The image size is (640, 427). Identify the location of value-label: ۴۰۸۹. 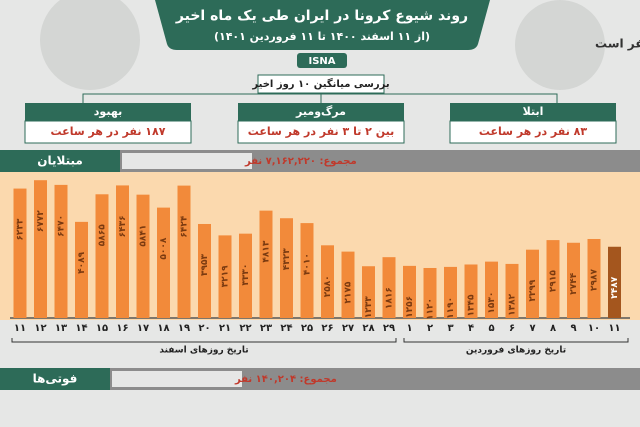
(82, 262).